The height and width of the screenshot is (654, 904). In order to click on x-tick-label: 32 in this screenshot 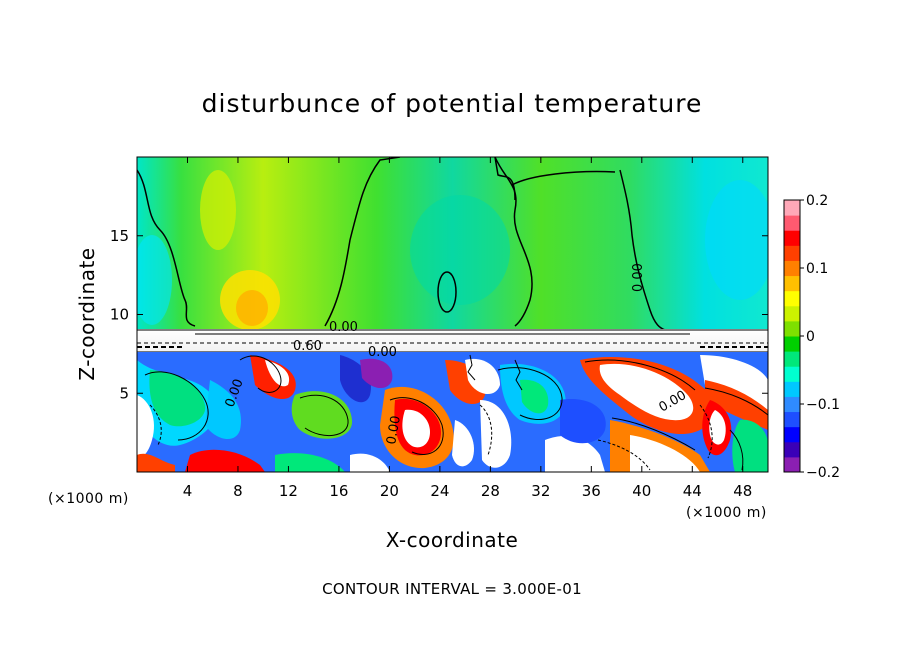, I will do `click(540, 491)`.